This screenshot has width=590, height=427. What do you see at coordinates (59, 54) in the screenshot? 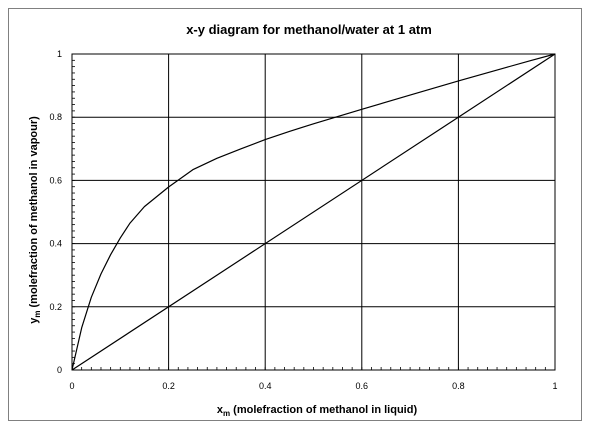
I see `y-tick-label: 1` at bounding box center [59, 54].